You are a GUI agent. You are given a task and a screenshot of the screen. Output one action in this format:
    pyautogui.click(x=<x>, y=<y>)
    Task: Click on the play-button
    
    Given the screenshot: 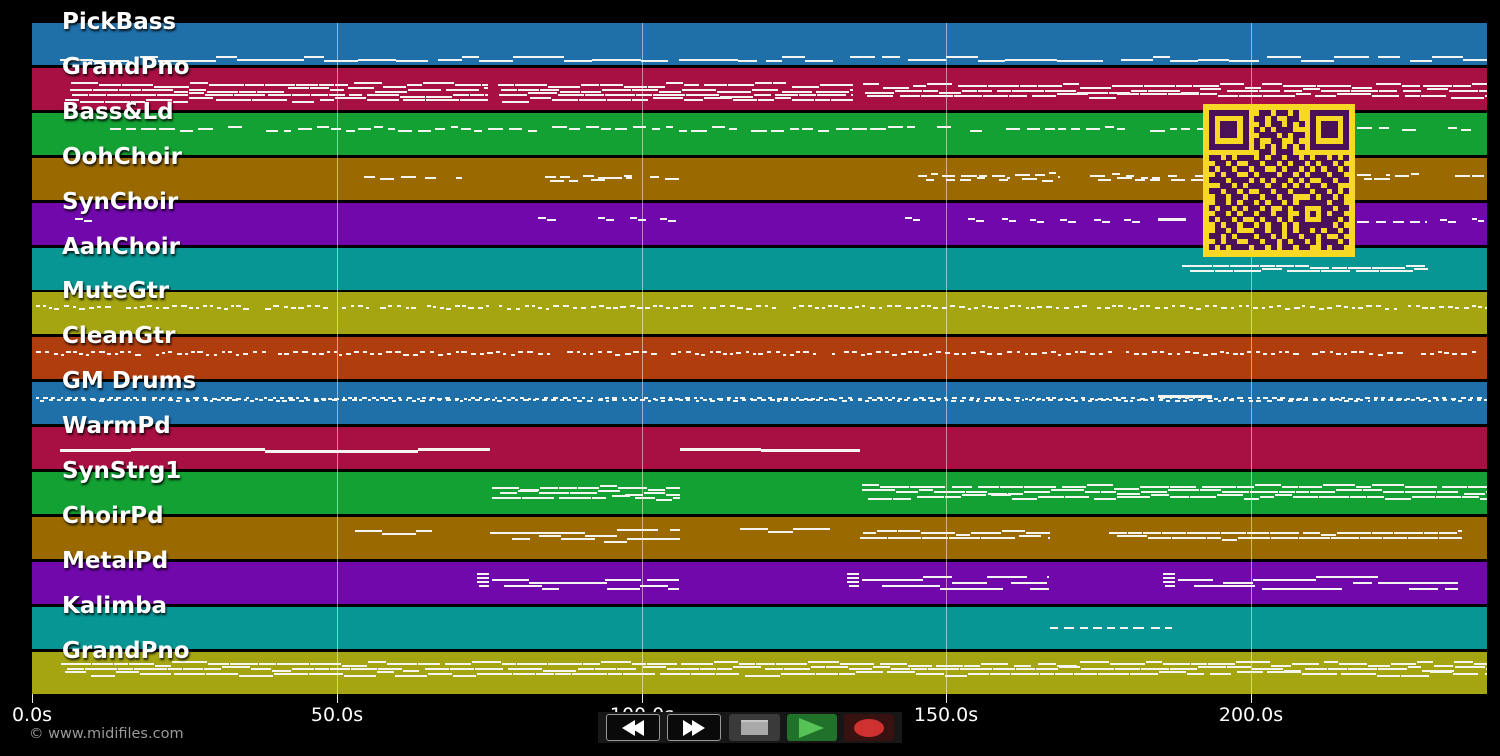 What is the action you would take?
    pyautogui.click(x=811, y=727)
    